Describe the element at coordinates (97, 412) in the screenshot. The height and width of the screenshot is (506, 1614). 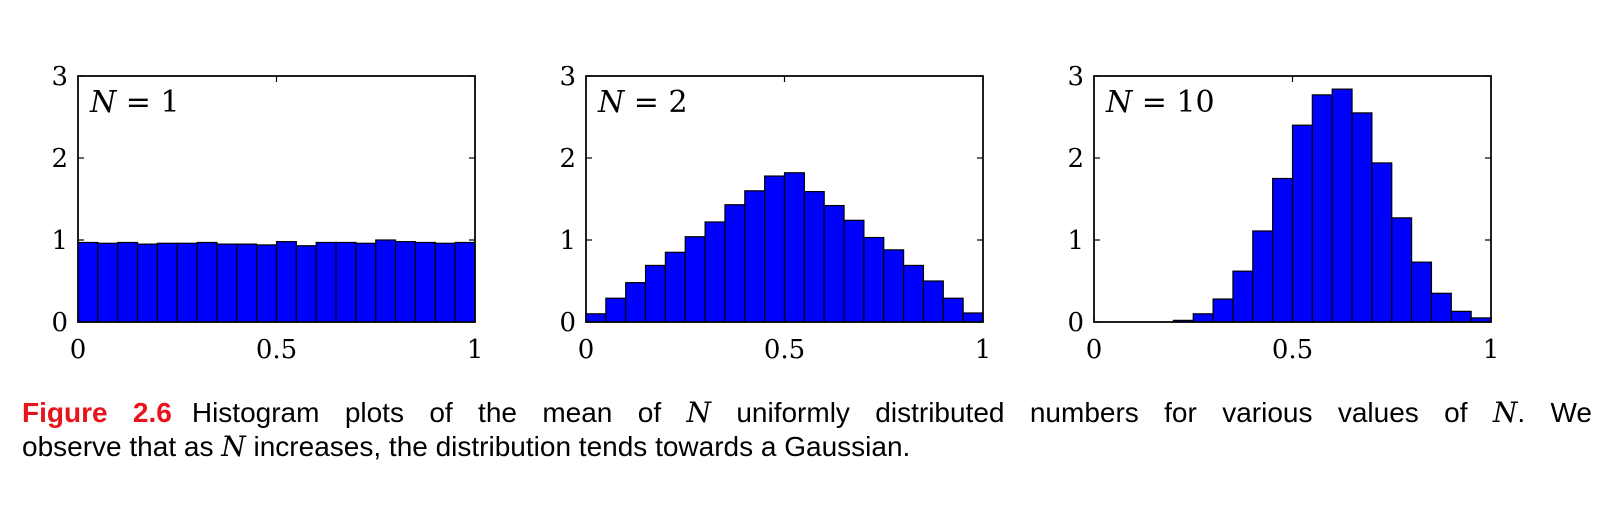
I see `figure-label: Figure 2.6` at that location.